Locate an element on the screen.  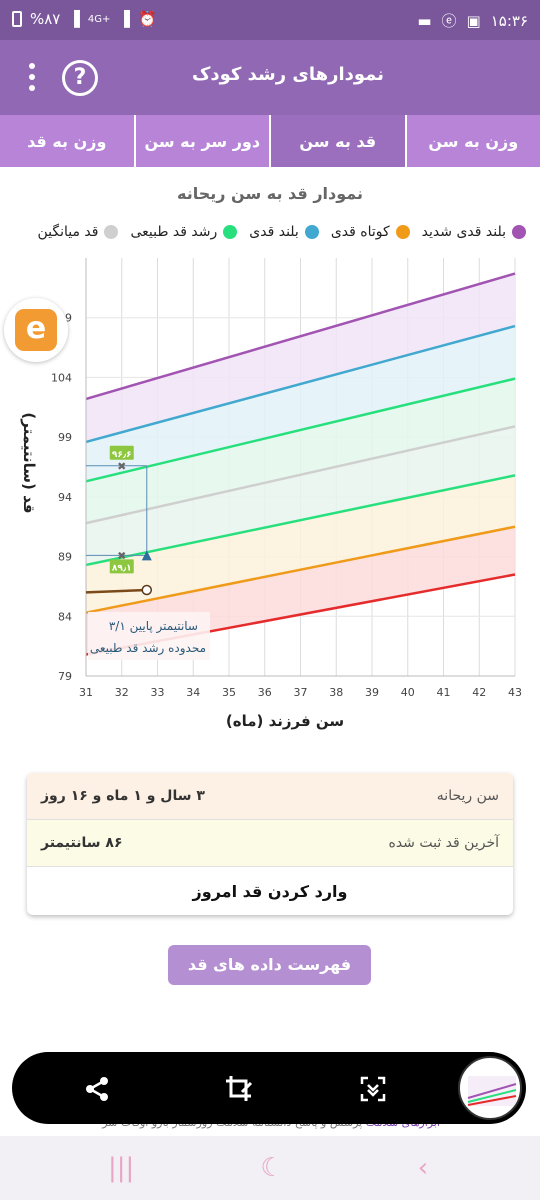
range-low-tag is located at coordinates (121, 566).